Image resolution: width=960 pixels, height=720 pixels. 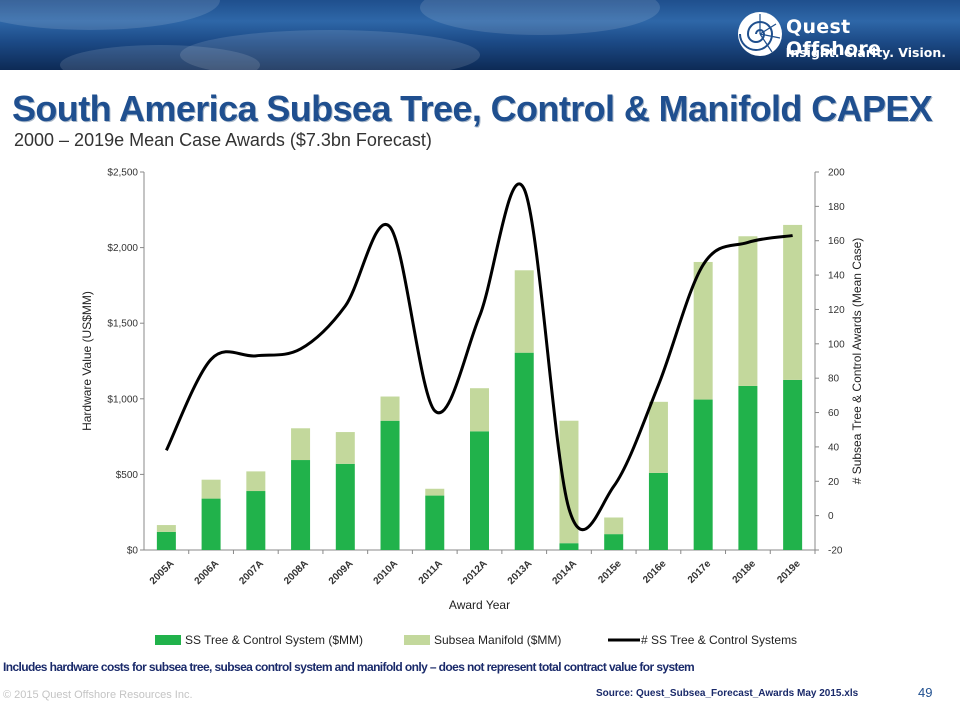 What do you see at coordinates (520, 572) in the screenshot?
I see `x-tick-label: 2013A` at bounding box center [520, 572].